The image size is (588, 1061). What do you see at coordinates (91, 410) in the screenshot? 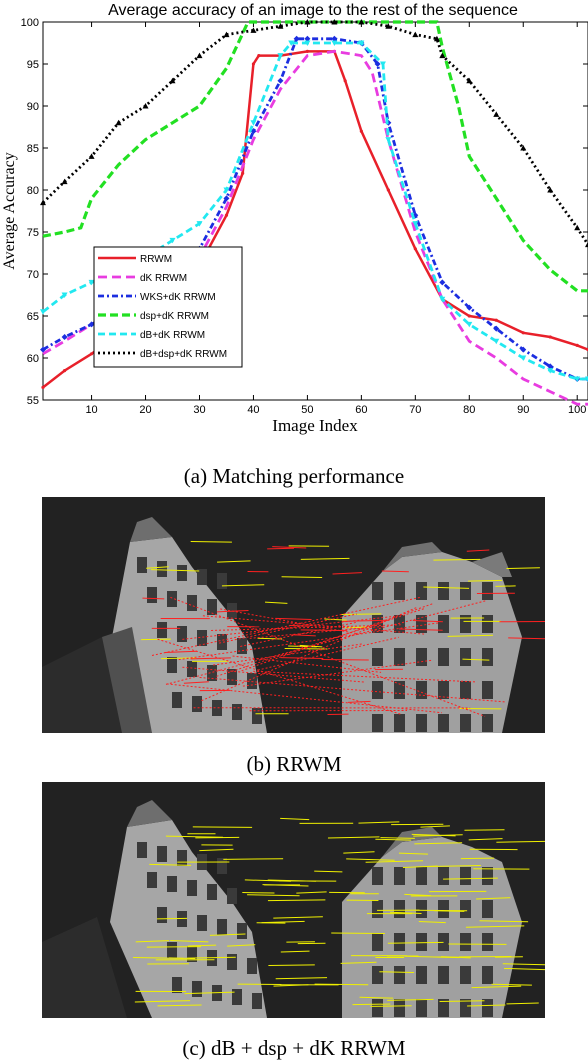
I see `x-tick-label: 10` at bounding box center [91, 410].